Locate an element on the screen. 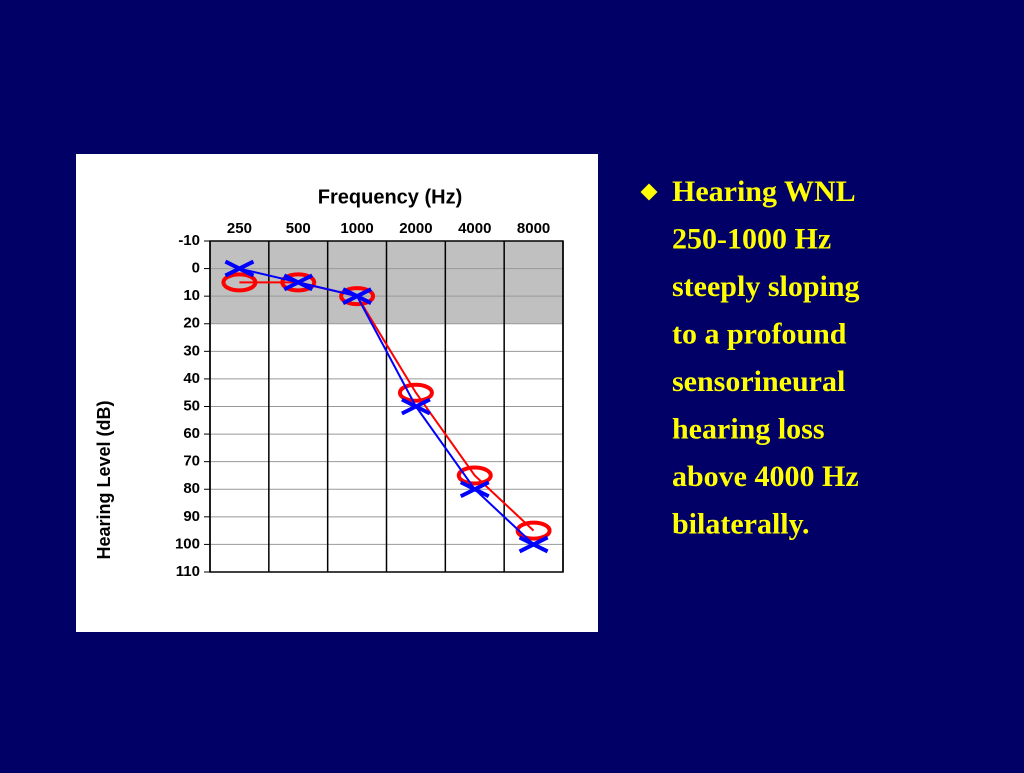 This screenshot has width=1024, height=773. y-tick-label: 50 is located at coordinates (191, 405).